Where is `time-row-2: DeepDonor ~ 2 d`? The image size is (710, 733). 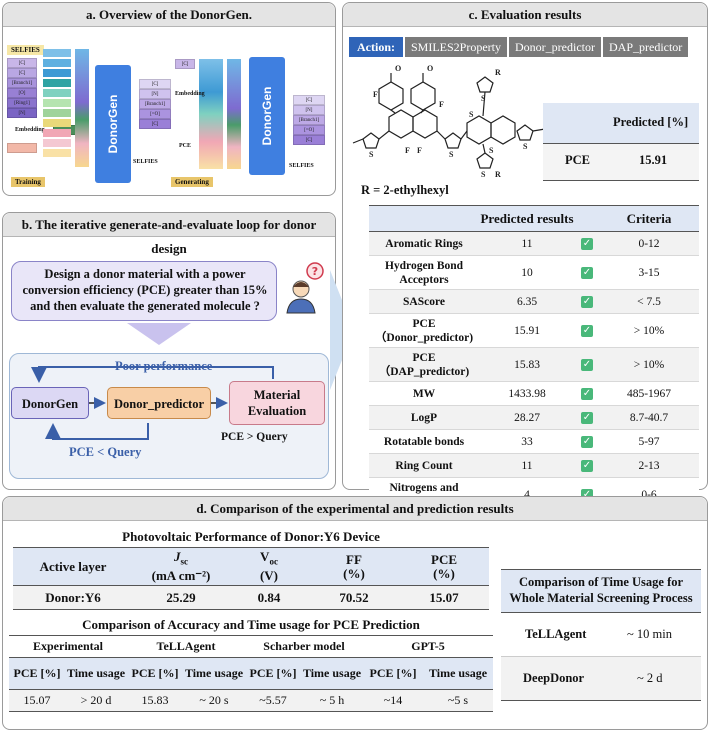 time-row-2: DeepDonor ~ 2 d is located at coordinates (601, 679).